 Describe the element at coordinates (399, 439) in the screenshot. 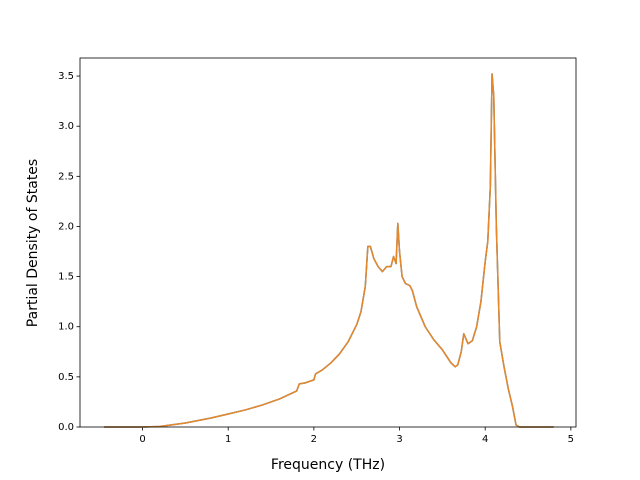

I see `x-tick-label: 3` at that location.